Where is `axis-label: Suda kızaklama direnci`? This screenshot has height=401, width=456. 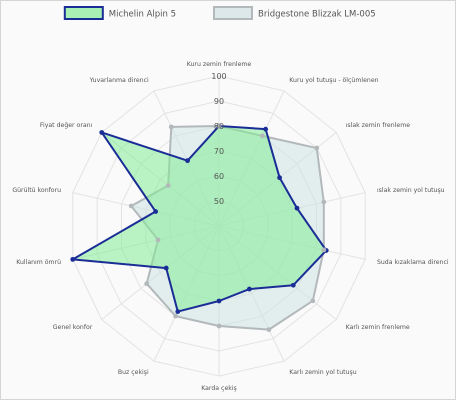 axis-label: Suda kızaklama direnci is located at coordinates (413, 262).